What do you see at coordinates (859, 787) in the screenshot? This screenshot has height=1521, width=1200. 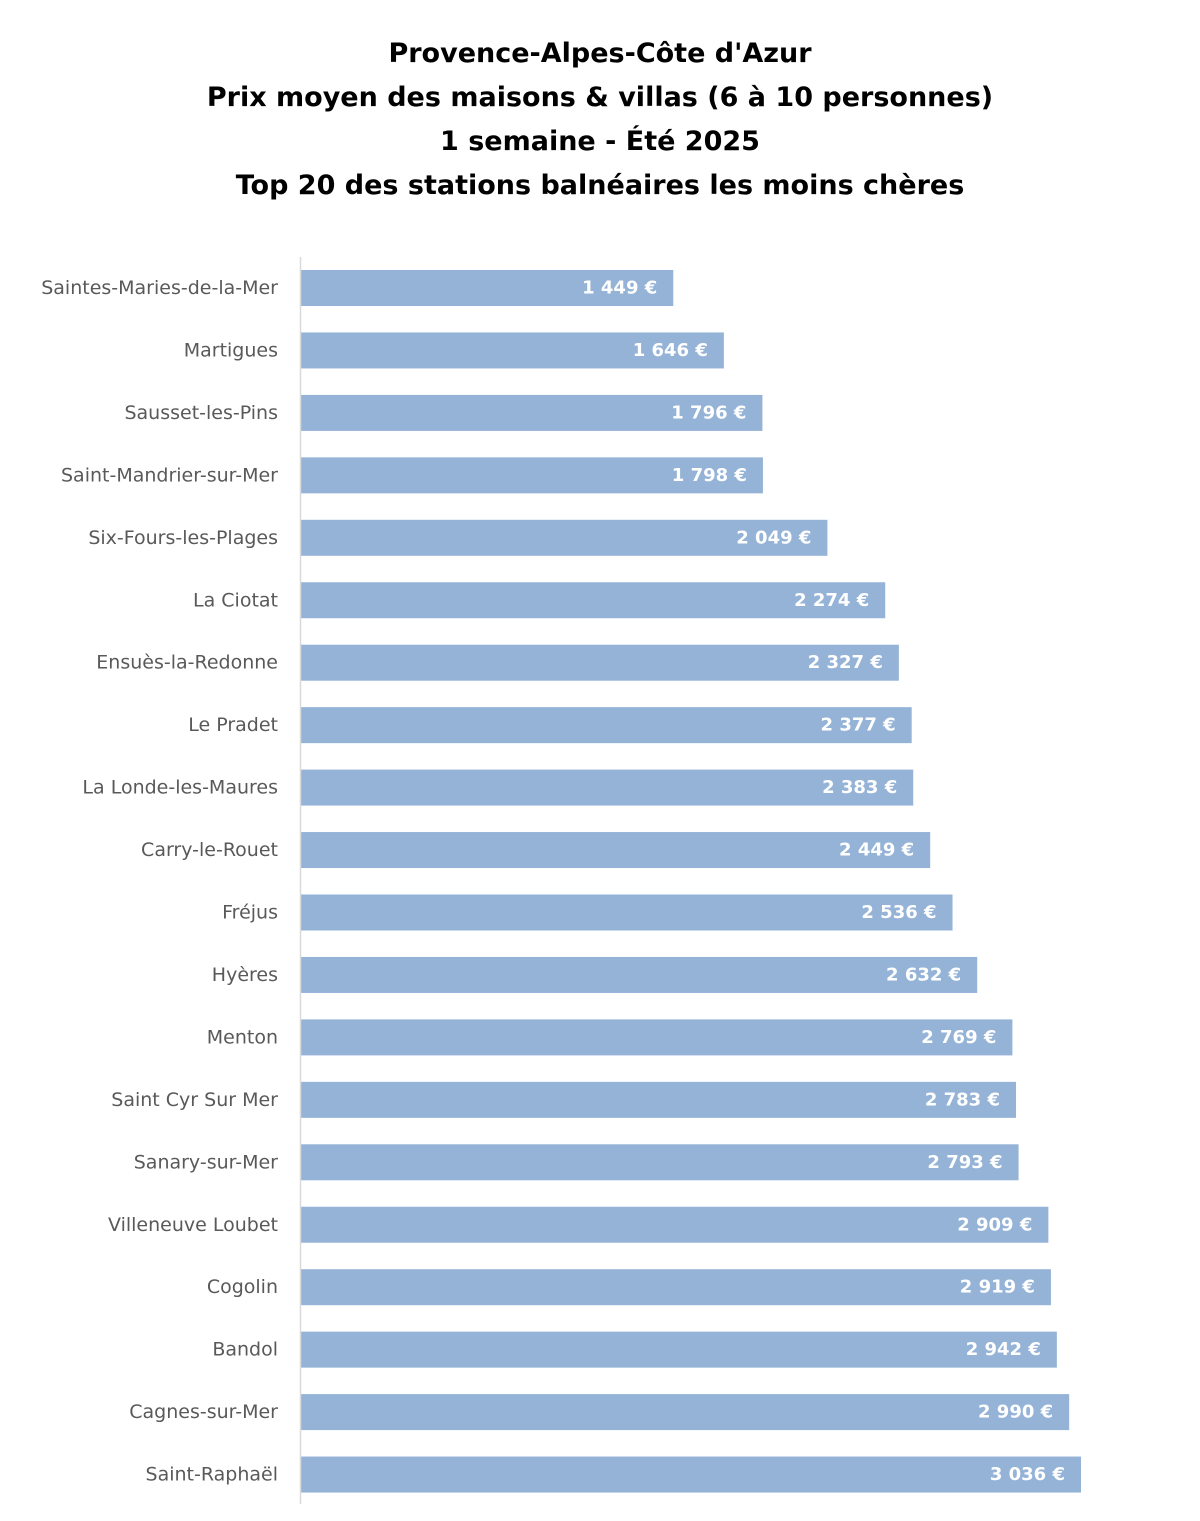 I see `bar-value-label: 2 383 €` at bounding box center [859, 787].